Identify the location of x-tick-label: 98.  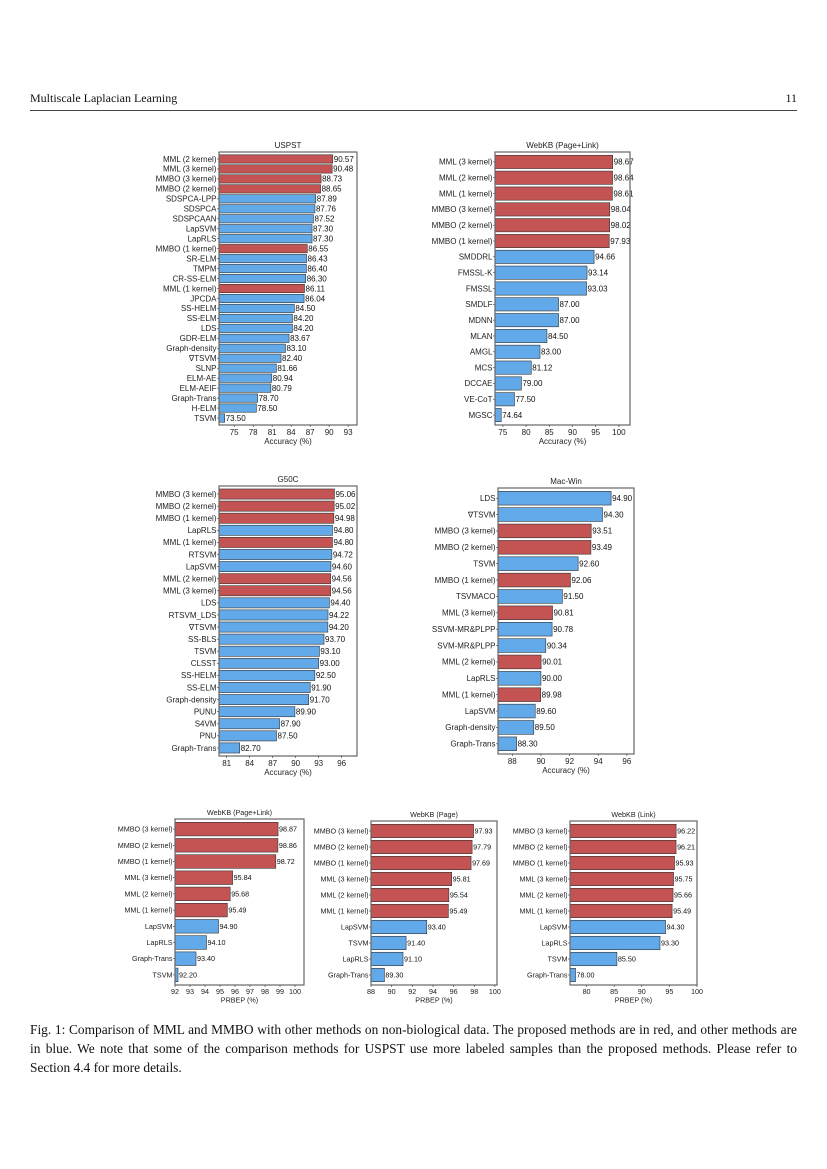
(474, 991).